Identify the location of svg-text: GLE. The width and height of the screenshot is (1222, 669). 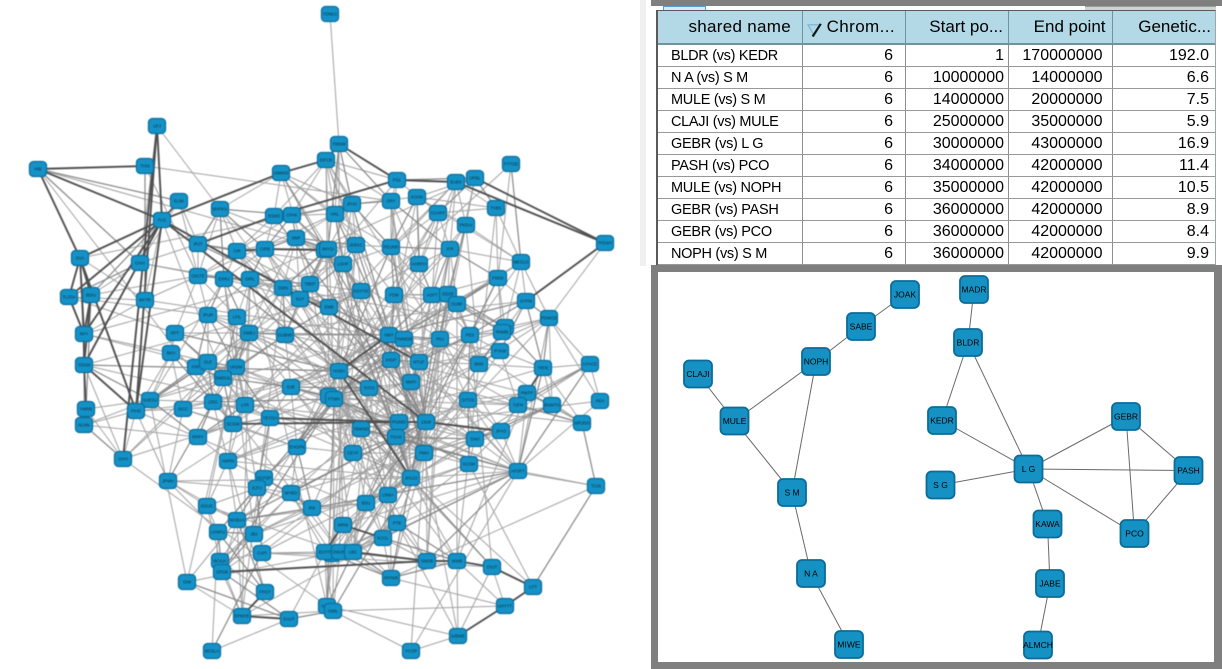
(208, 362).